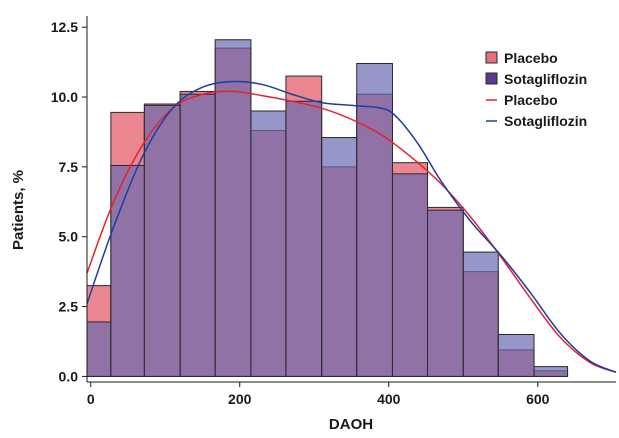  I want to click on y-tick-label: 2.5, so click(69, 307).